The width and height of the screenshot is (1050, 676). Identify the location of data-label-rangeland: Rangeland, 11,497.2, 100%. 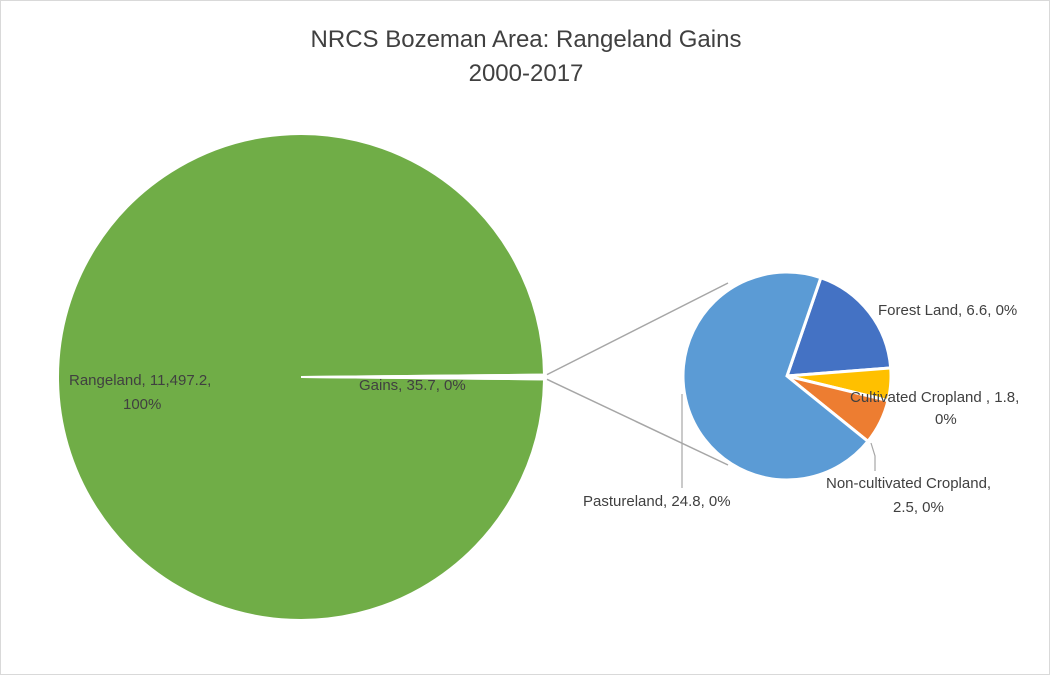
(142, 392).